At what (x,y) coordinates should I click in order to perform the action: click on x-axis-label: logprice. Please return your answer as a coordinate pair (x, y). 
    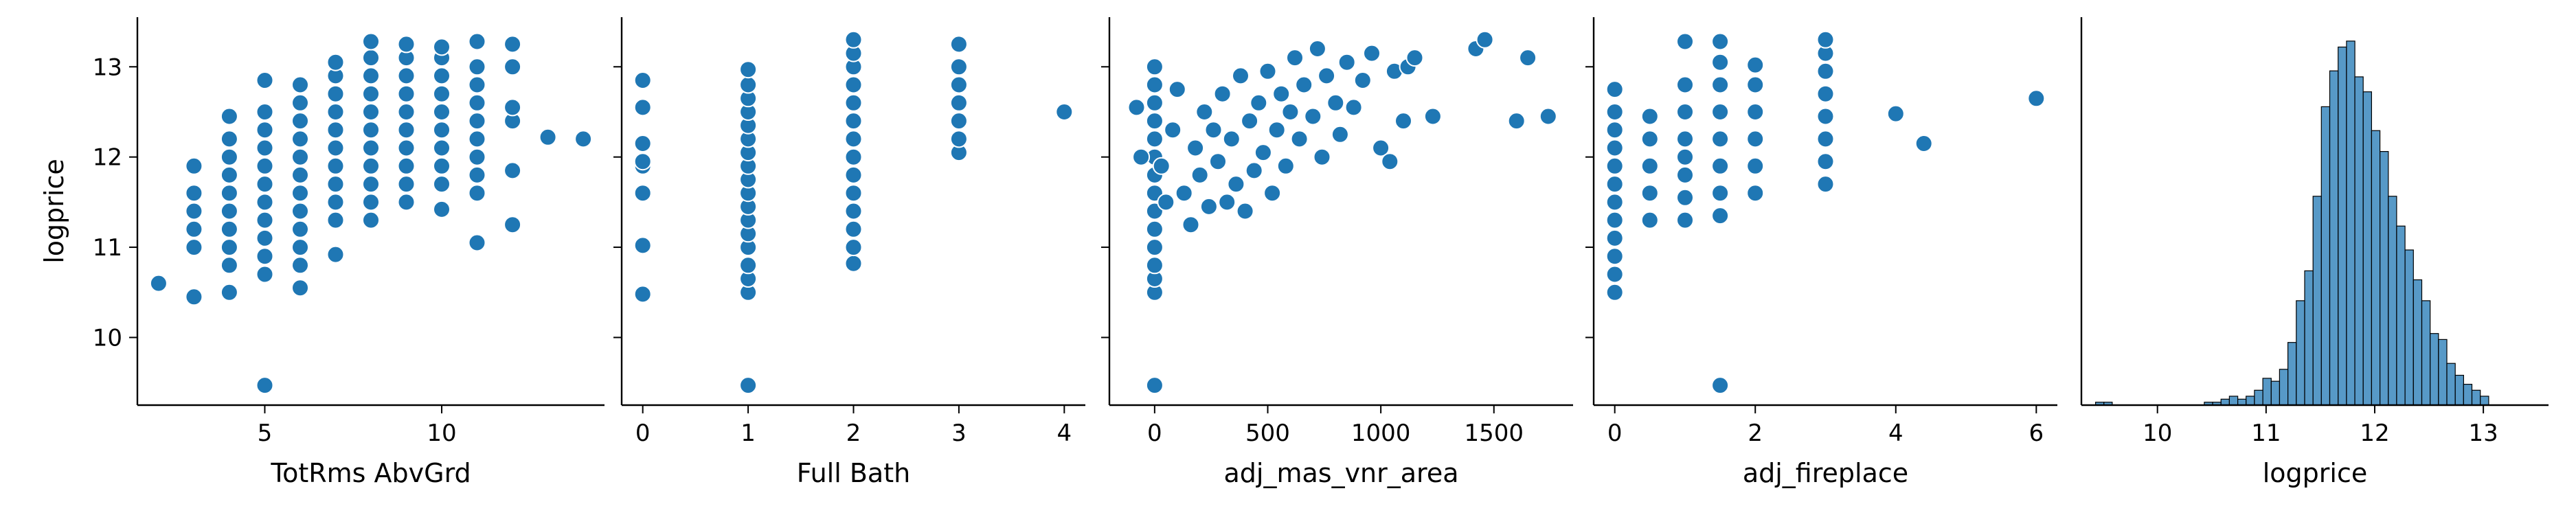
    Looking at the image, I should click on (2315, 473).